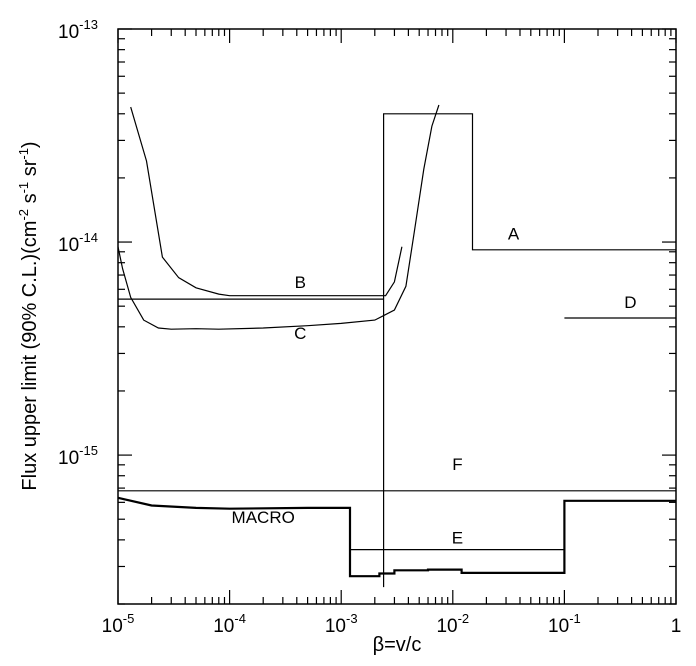 This screenshot has width=696, height=666. Describe the element at coordinates (352, 618) in the screenshot. I see `x-tick-label-exponent: -3` at that location.